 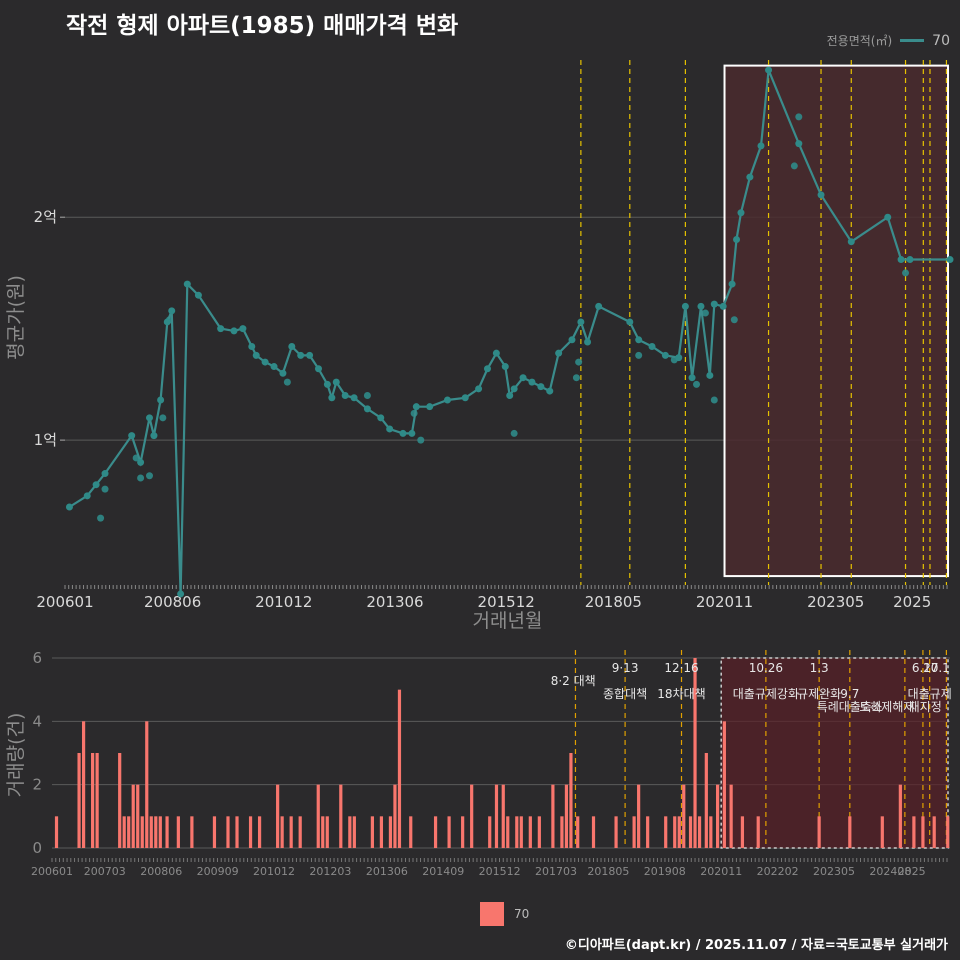 I want to click on x-tick-label: 201703, so click(x=556, y=871).